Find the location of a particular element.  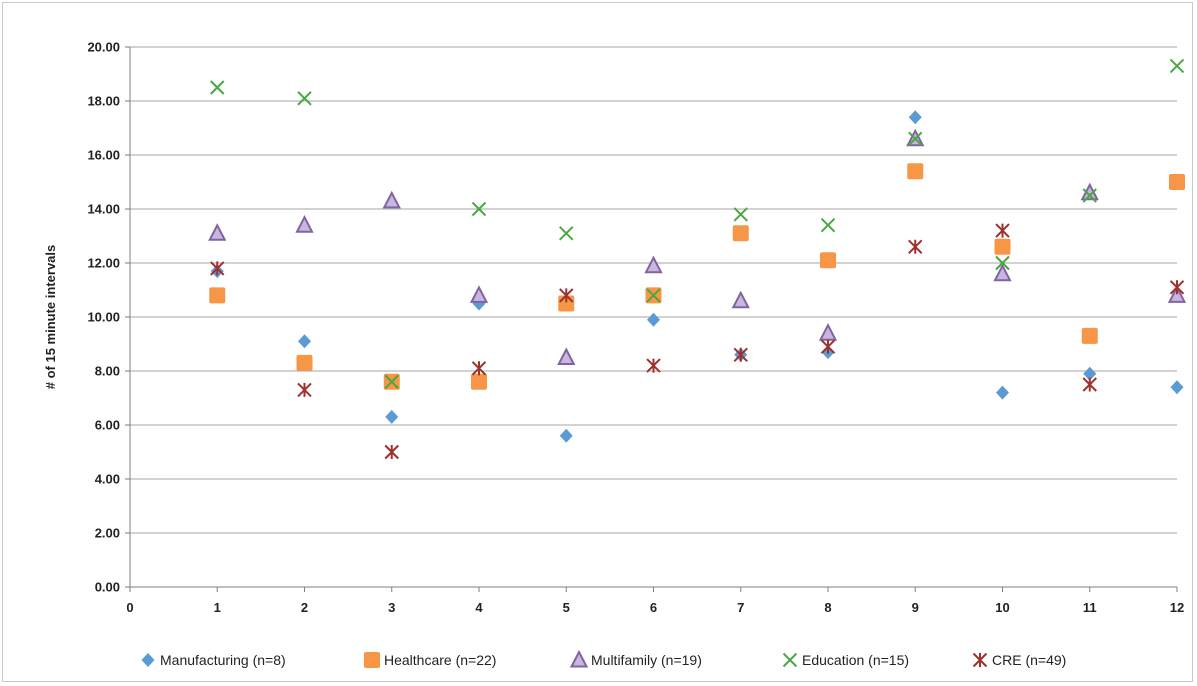

y-tick-label: 20.00 is located at coordinates (103, 47).